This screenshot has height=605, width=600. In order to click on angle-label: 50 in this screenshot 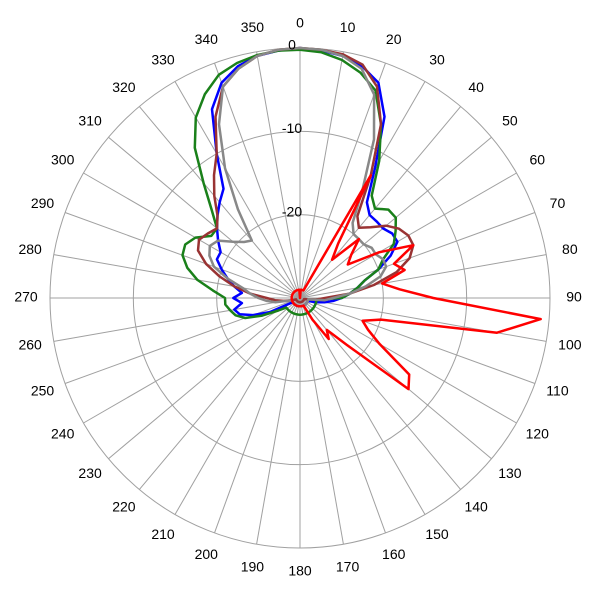, I will do `click(510, 121)`.